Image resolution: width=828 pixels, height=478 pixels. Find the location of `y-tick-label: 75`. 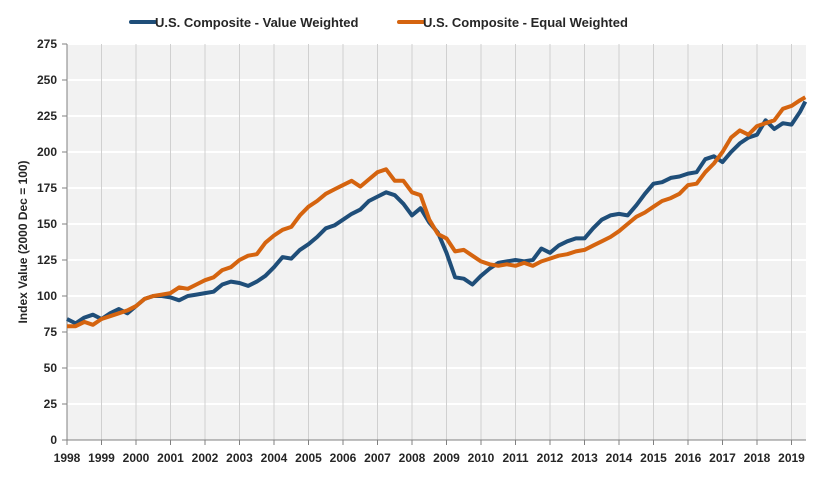

y-tick-label: 75 is located at coordinates (51, 332).